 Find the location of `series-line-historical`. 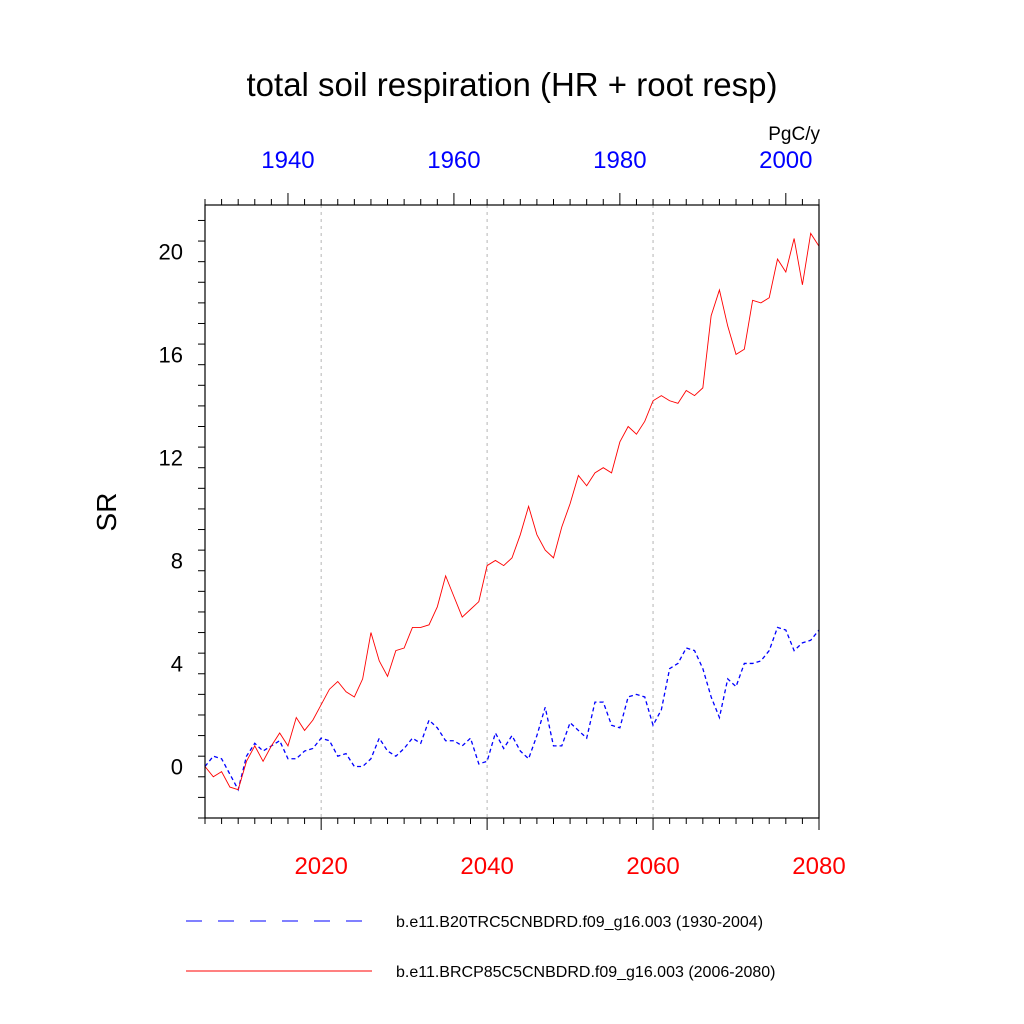

series-line-historical is located at coordinates (512, 709).